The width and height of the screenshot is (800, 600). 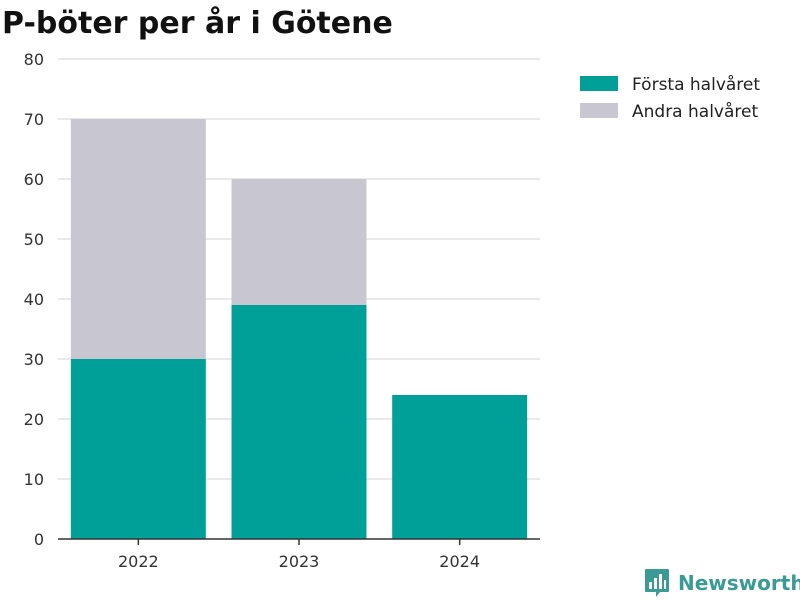 I want to click on legend-label: Andra halvåret, so click(x=695, y=111).